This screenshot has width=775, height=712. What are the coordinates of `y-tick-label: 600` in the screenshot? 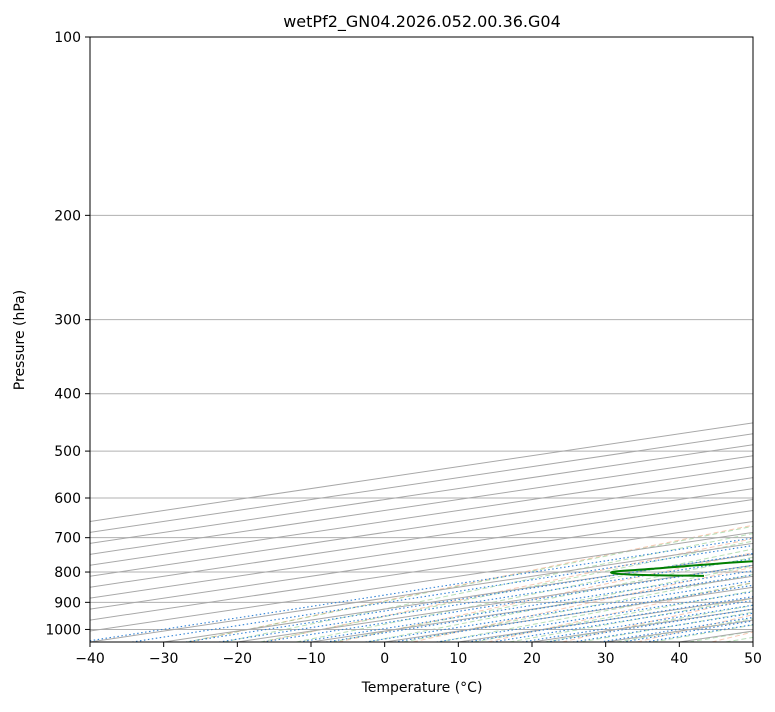 It's located at (67, 499).